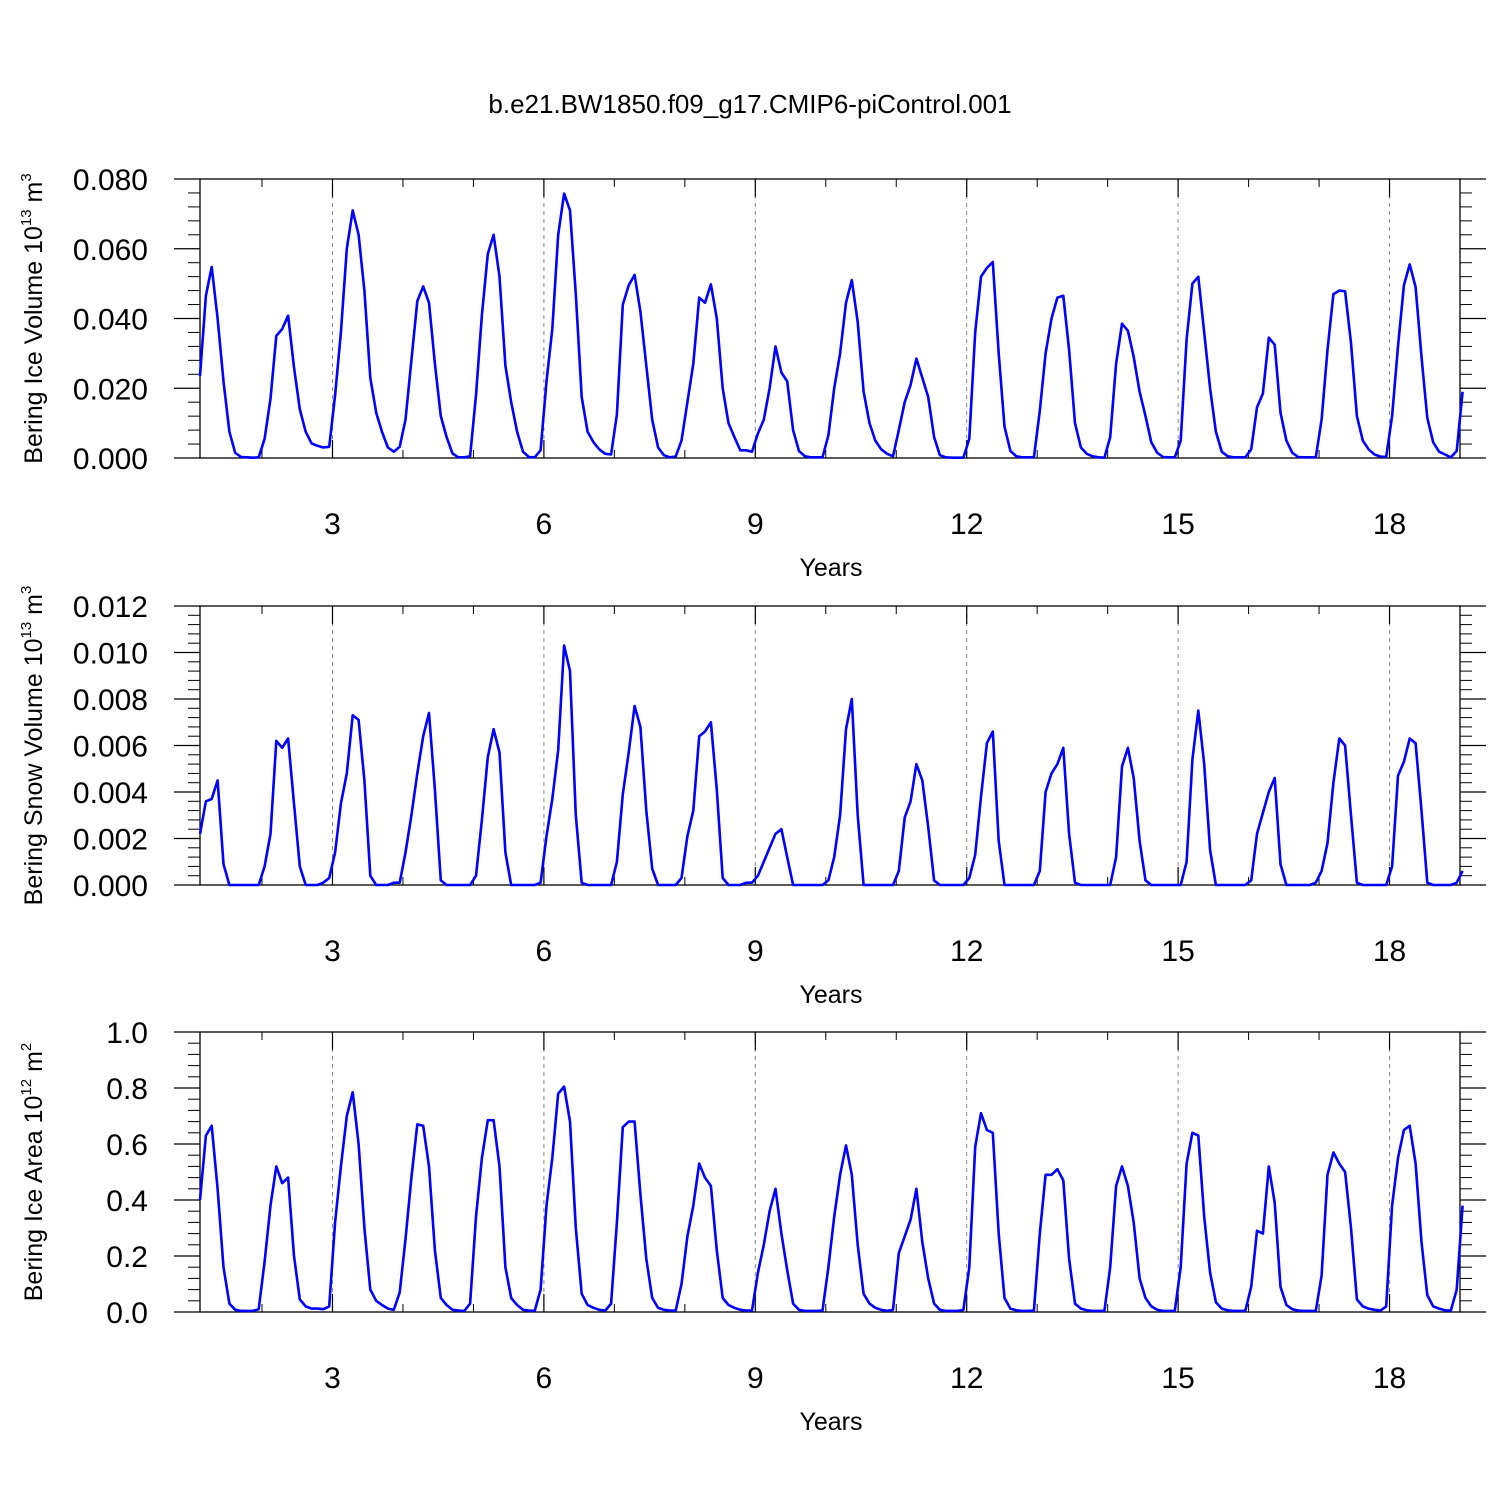 The width and height of the screenshot is (1500, 1500). Describe the element at coordinates (110, 389) in the screenshot. I see `y-tick-label: 0.020` at that location.